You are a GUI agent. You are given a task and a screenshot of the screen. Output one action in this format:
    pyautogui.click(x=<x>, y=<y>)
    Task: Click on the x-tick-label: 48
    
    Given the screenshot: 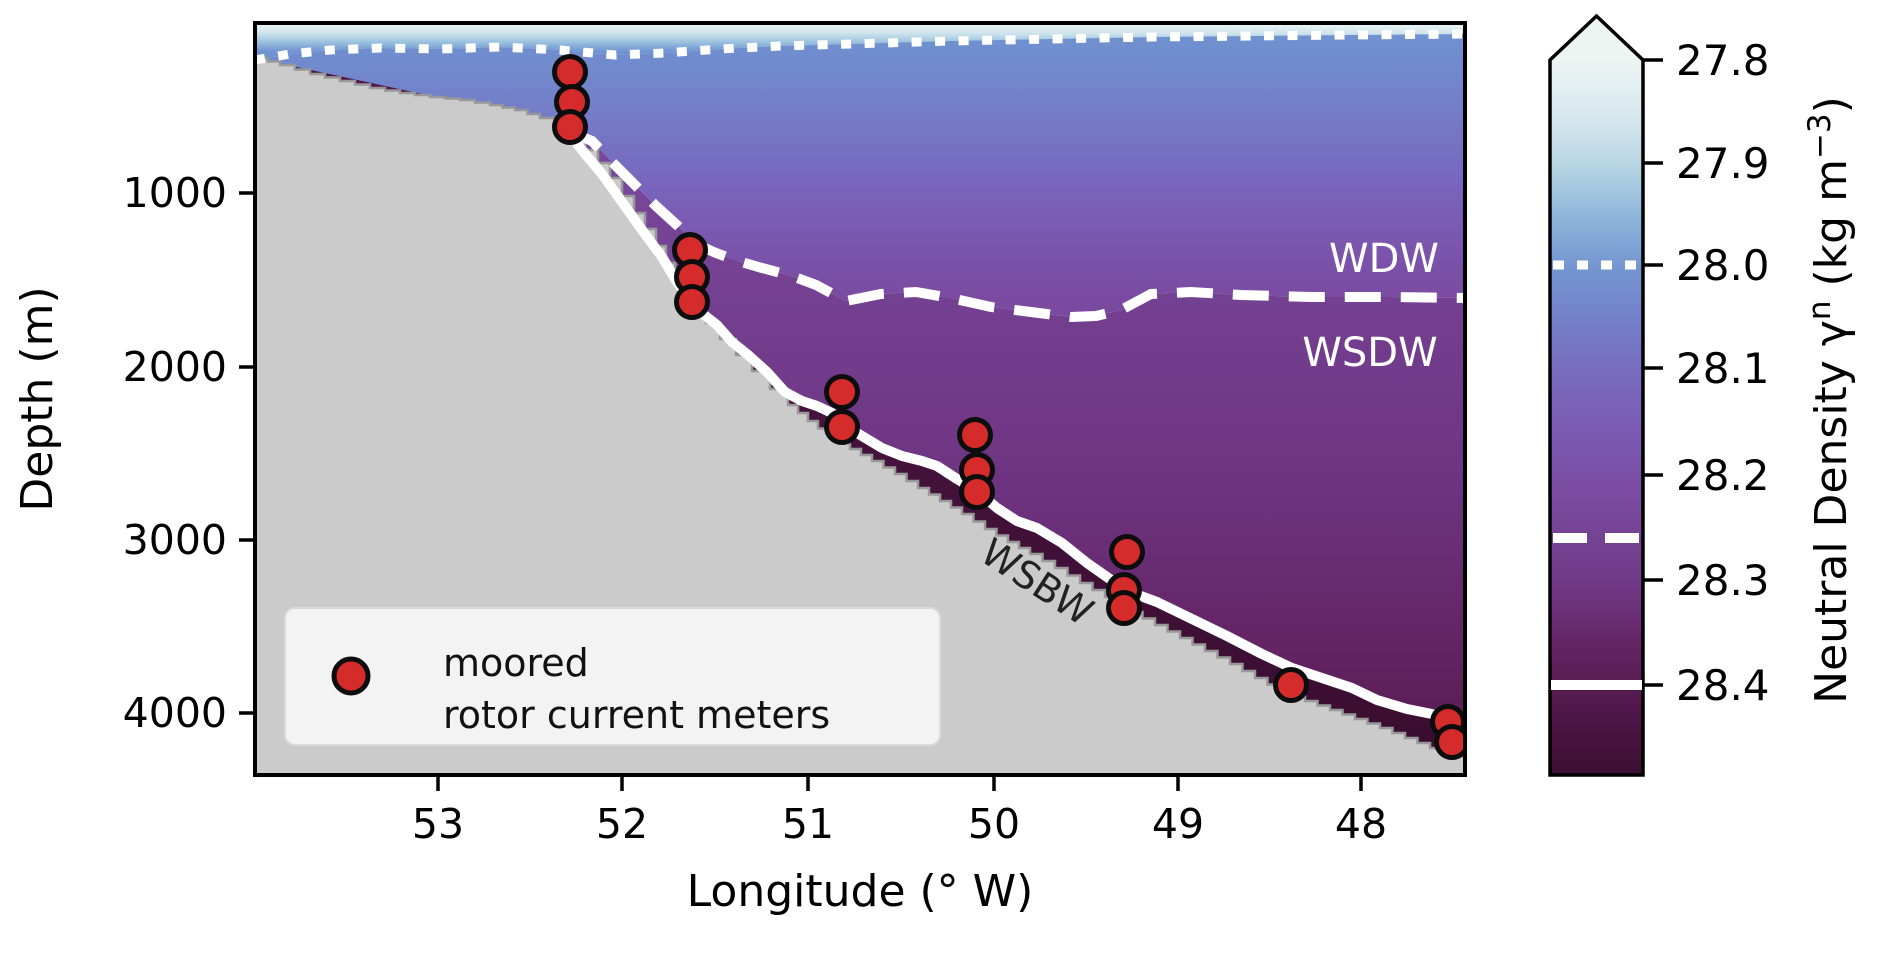 What is the action you would take?
    pyautogui.click(x=1361, y=824)
    